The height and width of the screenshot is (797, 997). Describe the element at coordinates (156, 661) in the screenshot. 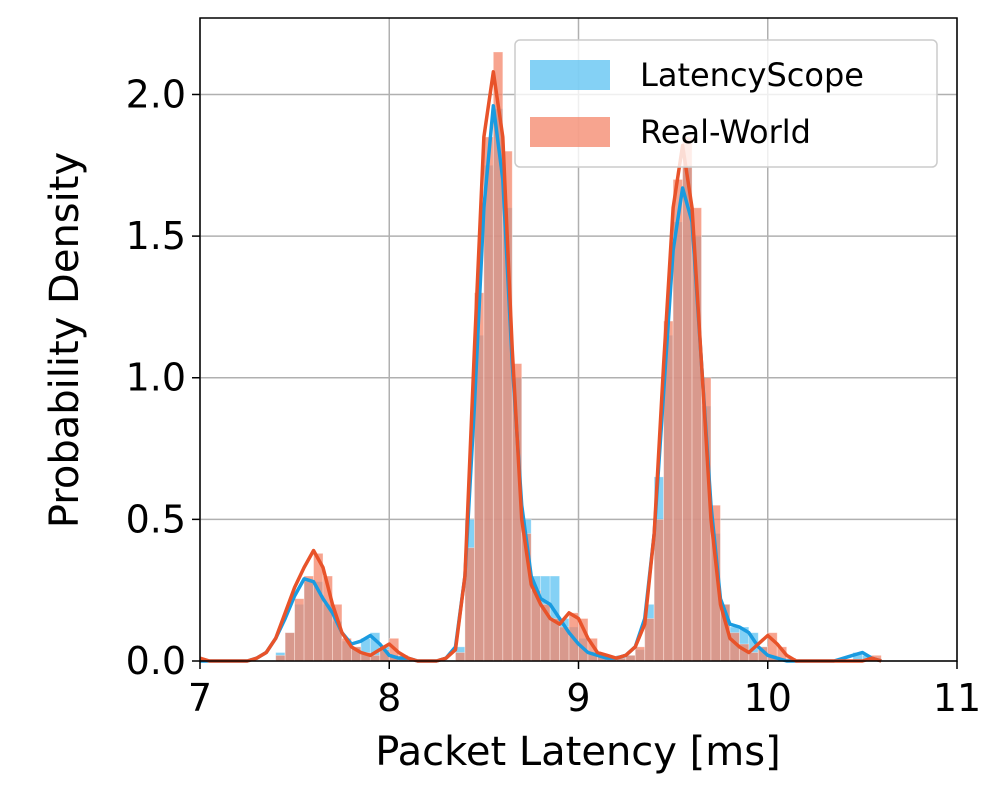

I see `y-tick-label: 0.0` at that location.